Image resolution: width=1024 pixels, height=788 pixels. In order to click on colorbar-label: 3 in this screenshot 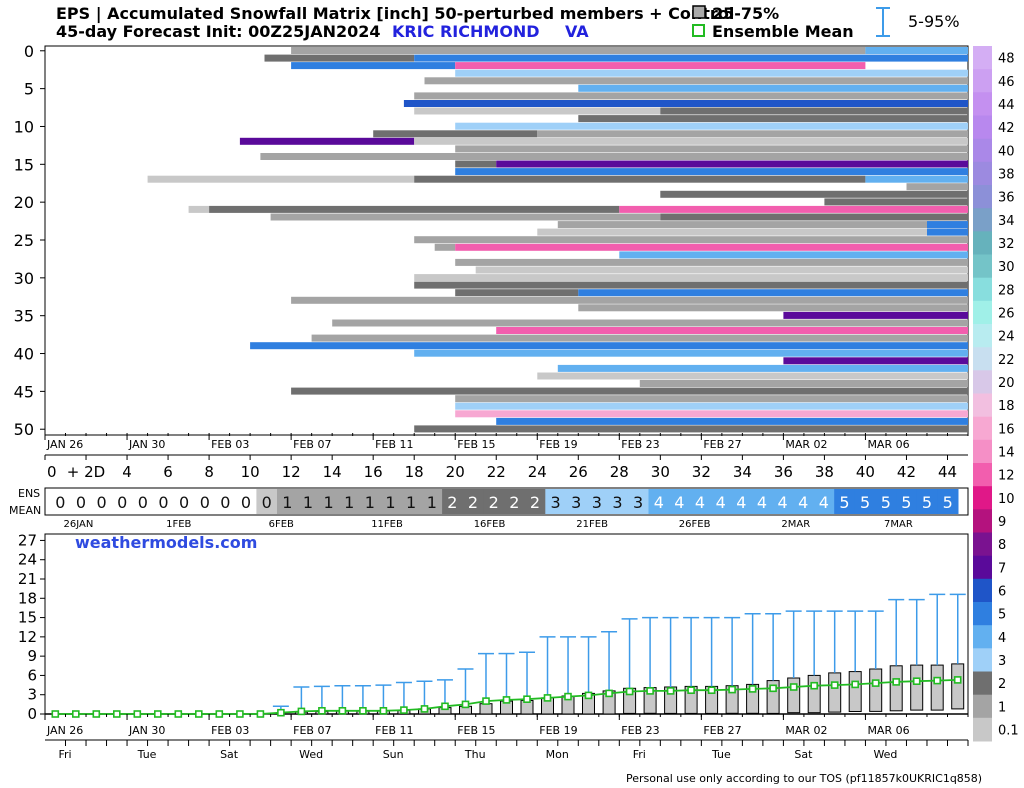, I will do `click(1002, 661)`.